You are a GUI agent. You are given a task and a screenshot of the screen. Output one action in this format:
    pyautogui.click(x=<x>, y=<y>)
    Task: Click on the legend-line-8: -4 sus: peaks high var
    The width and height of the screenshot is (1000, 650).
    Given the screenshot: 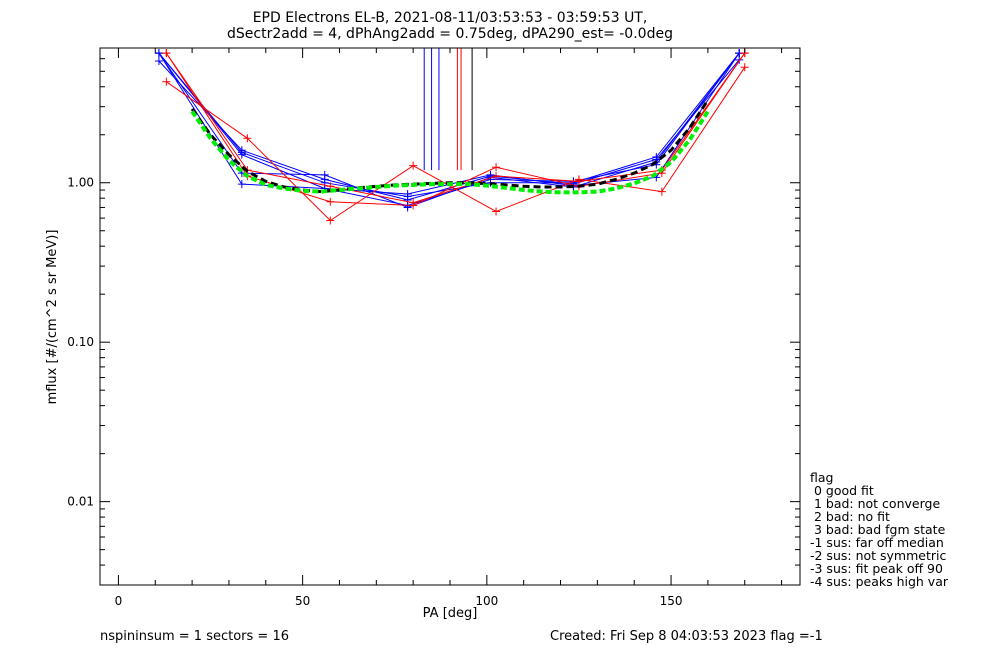 What is the action you would take?
    pyautogui.click(x=879, y=581)
    